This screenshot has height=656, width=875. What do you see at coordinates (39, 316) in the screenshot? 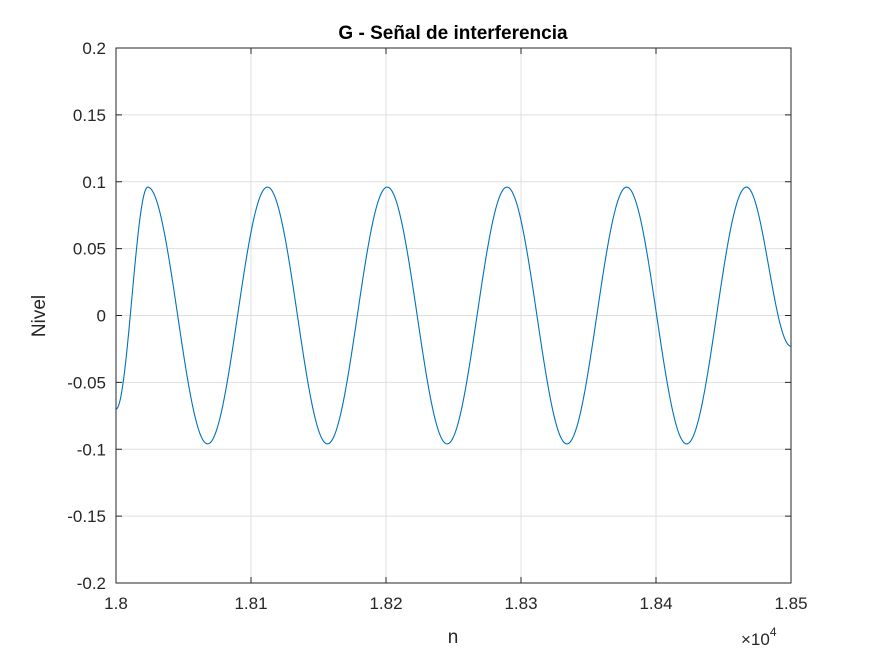
I see `y-axis-label: Nivel` at bounding box center [39, 316].